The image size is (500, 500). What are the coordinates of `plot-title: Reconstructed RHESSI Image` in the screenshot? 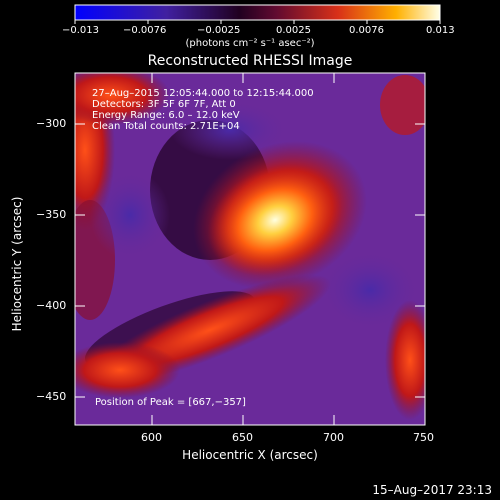 It's located at (250, 61).